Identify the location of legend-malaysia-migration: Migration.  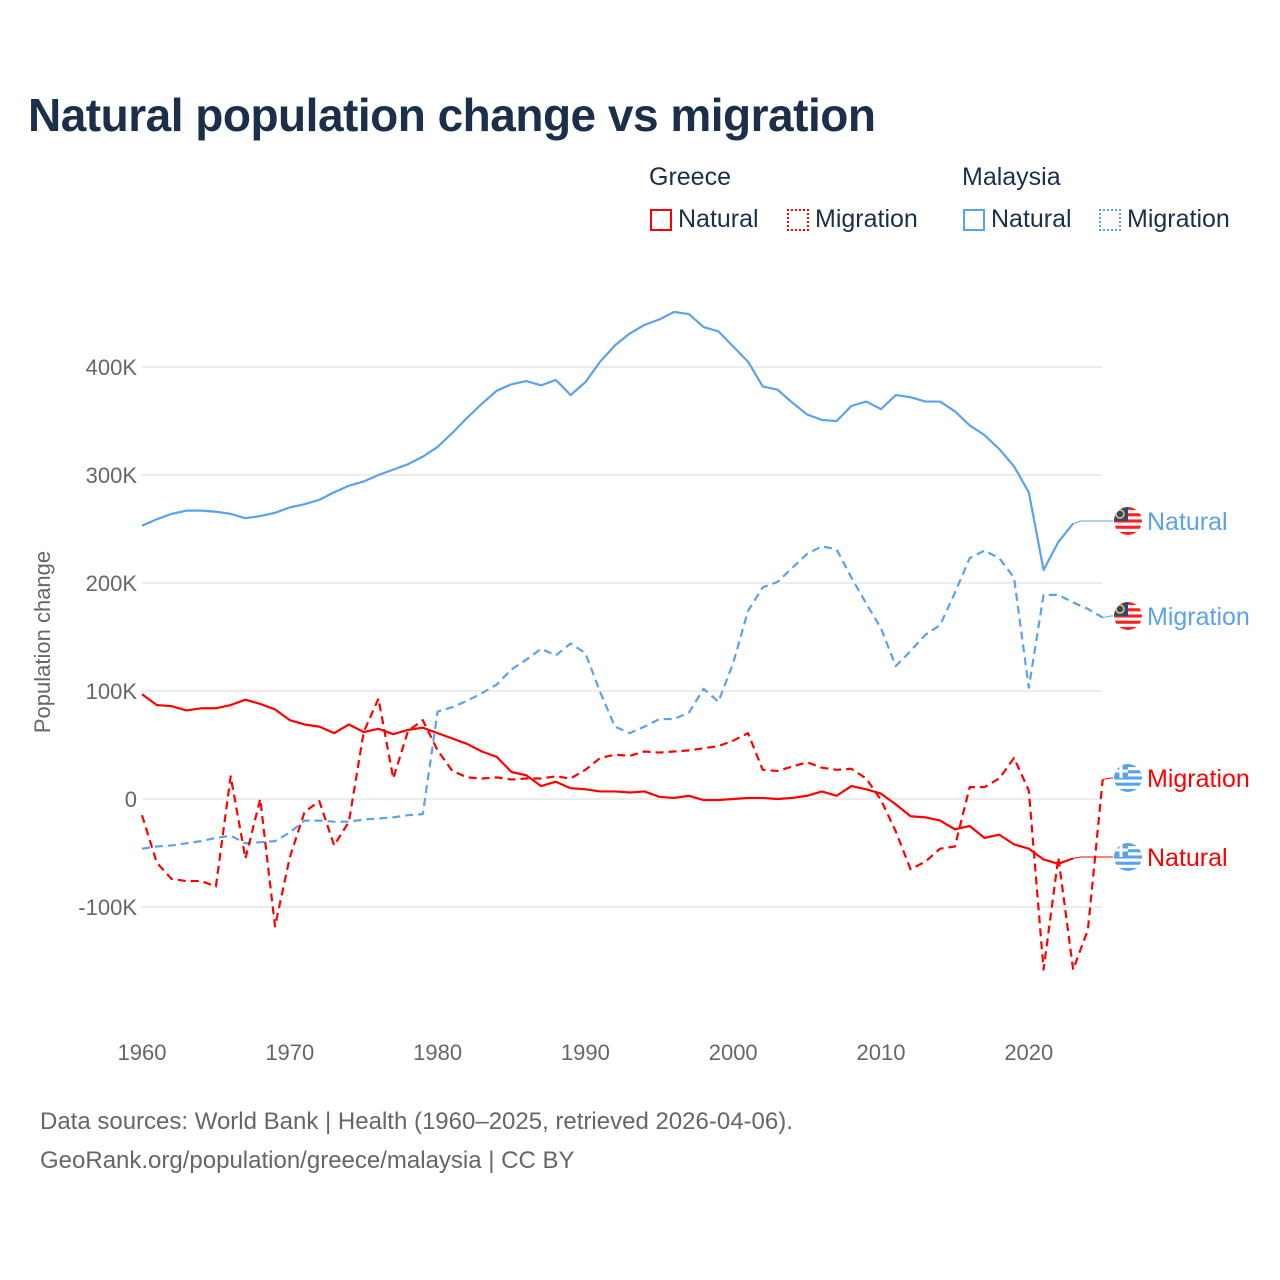
(1164, 219).